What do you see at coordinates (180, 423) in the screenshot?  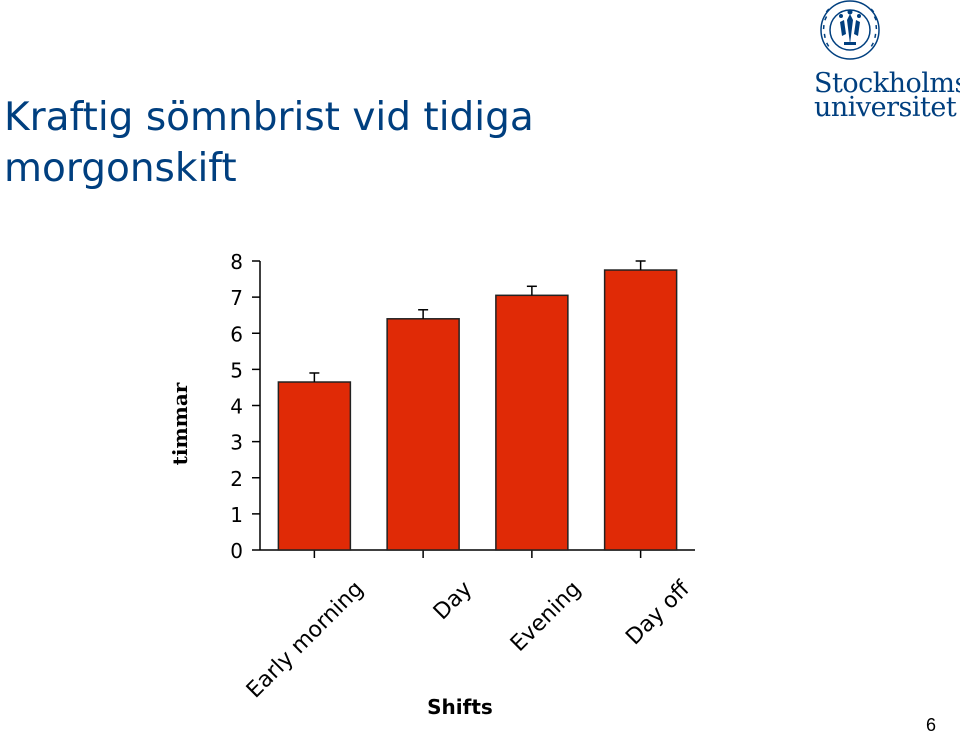 I see `y-axis-title: timmar` at bounding box center [180, 423].